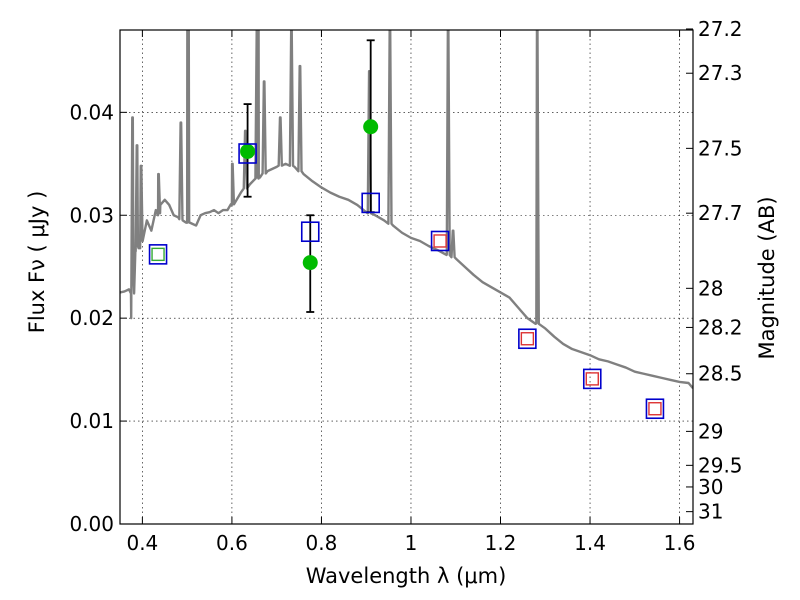  Describe the element at coordinates (590, 543) in the screenshot. I see `x-tick-label: 1.4` at that location.